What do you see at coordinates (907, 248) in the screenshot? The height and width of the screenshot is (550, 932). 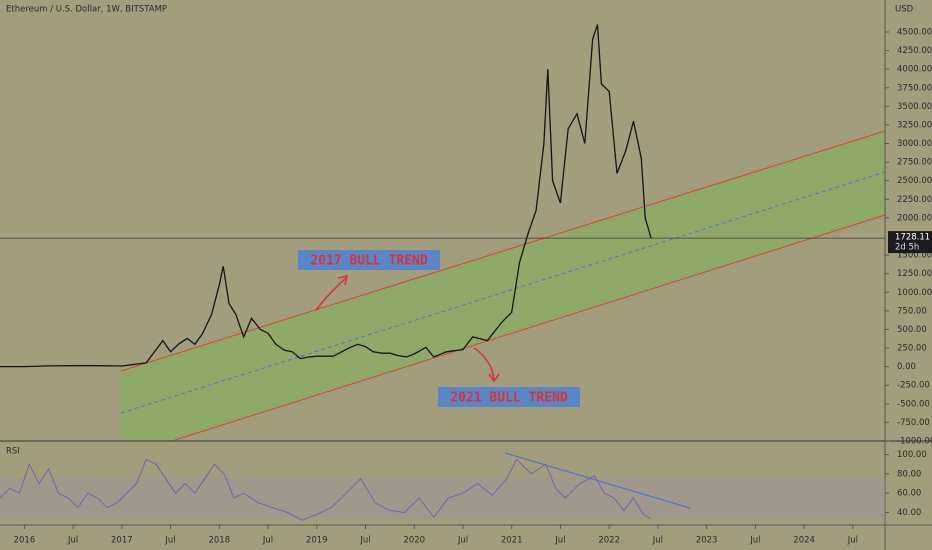 I see `countdown: 2d 5h` at bounding box center [907, 248].